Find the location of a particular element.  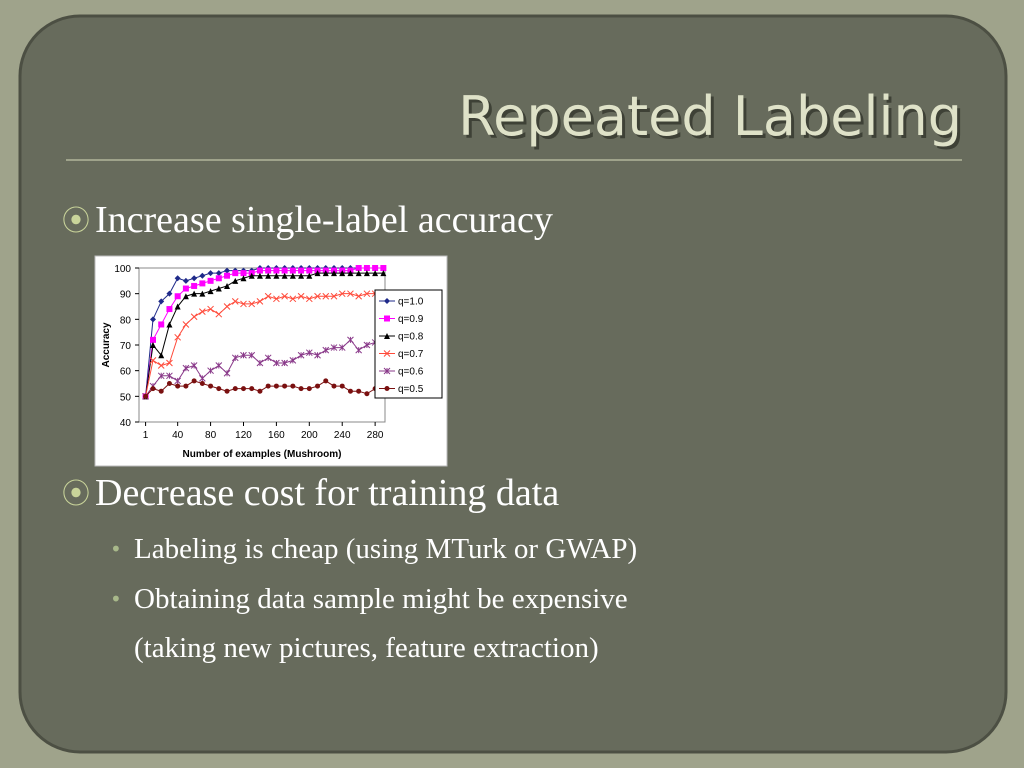

y-tick-label: 60 is located at coordinates (126, 372).